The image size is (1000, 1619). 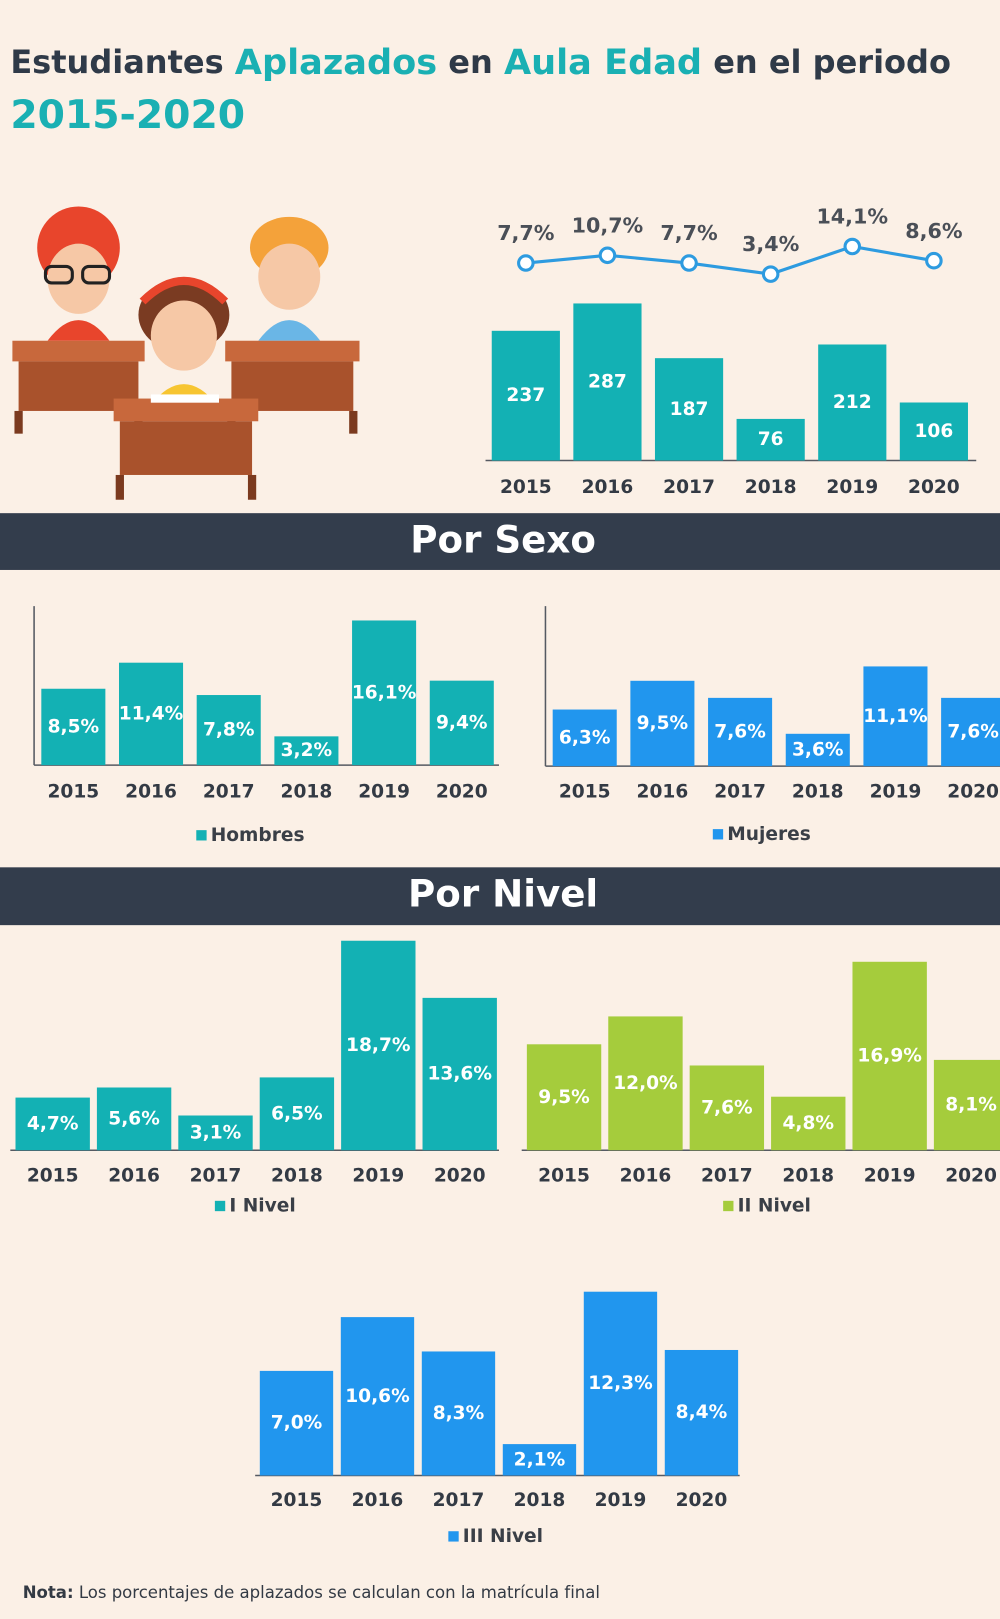 I want to click on bar-value-label: 8,3%, so click(x=459, y=1413).